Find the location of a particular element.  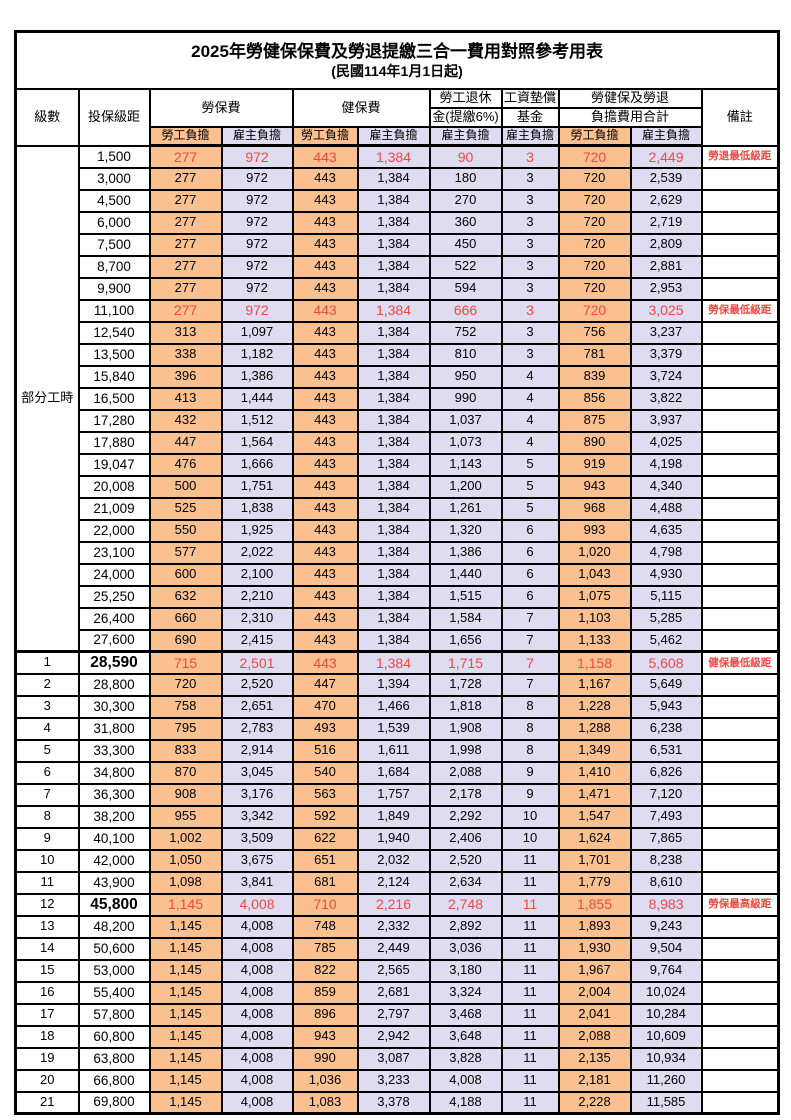

value-cell: 2,449 is located at coordinates (666, 156).